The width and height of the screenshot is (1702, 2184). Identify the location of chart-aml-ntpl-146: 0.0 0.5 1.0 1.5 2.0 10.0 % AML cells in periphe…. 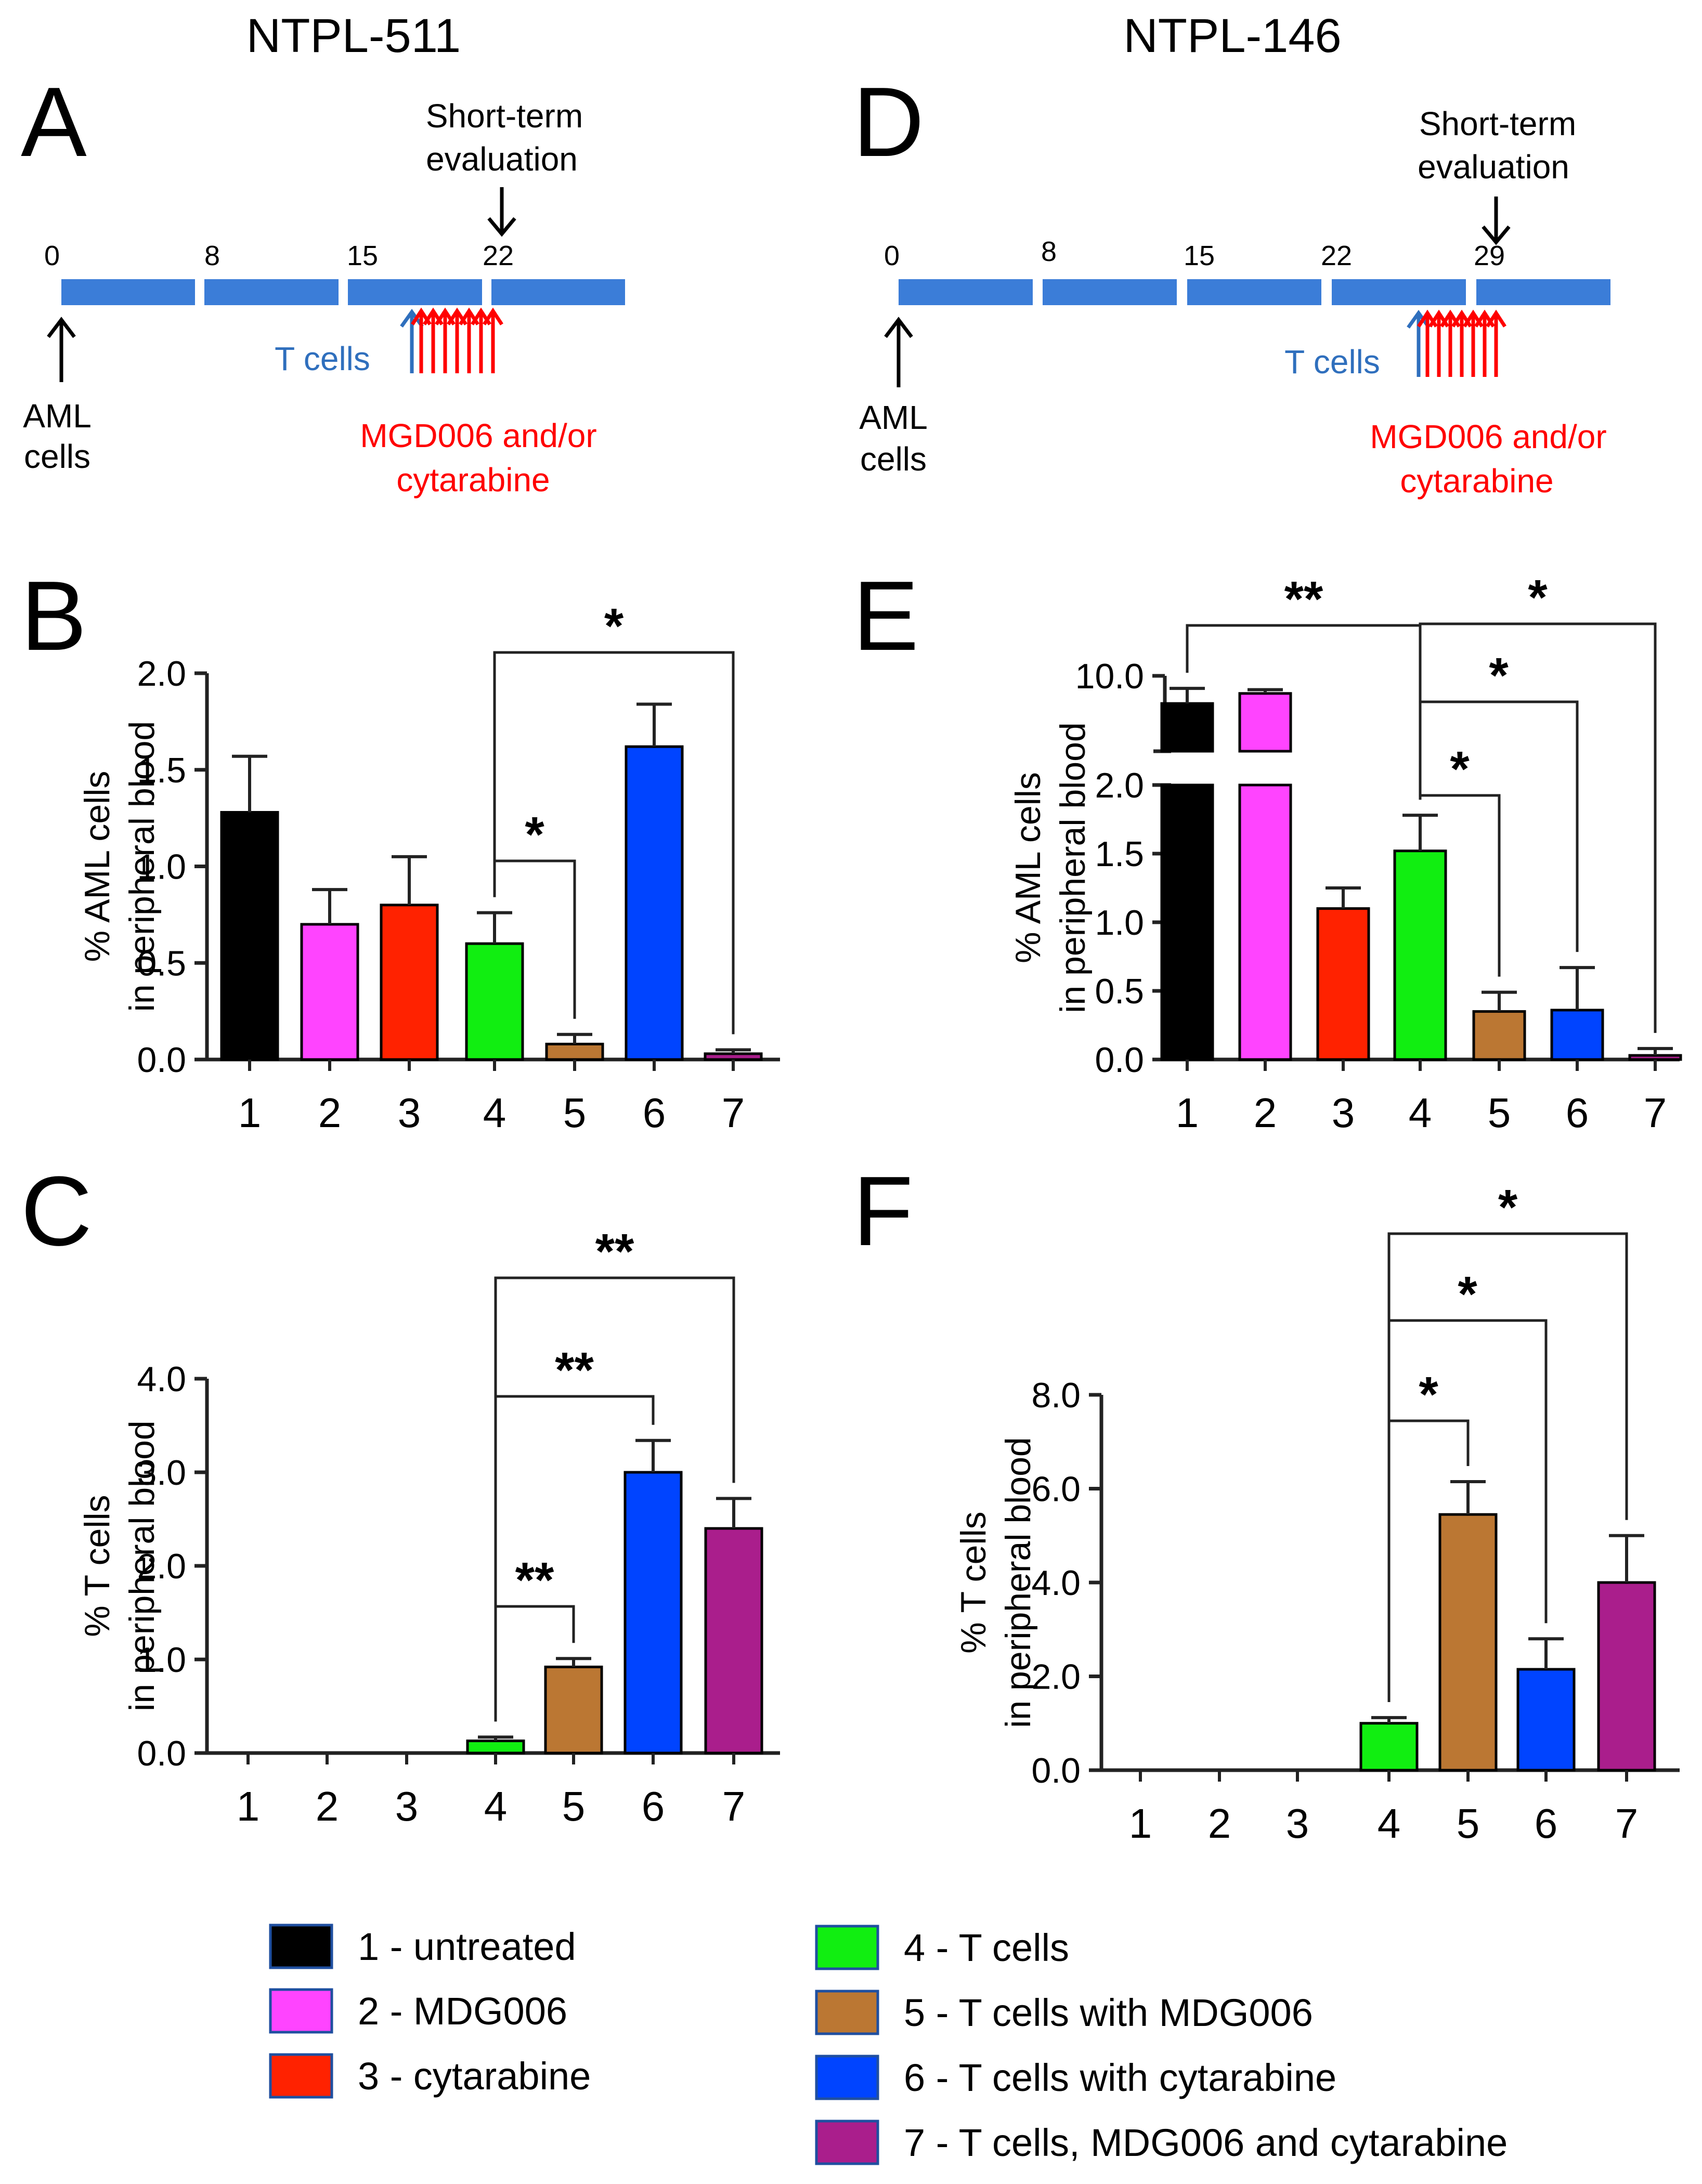
(1345, 853).